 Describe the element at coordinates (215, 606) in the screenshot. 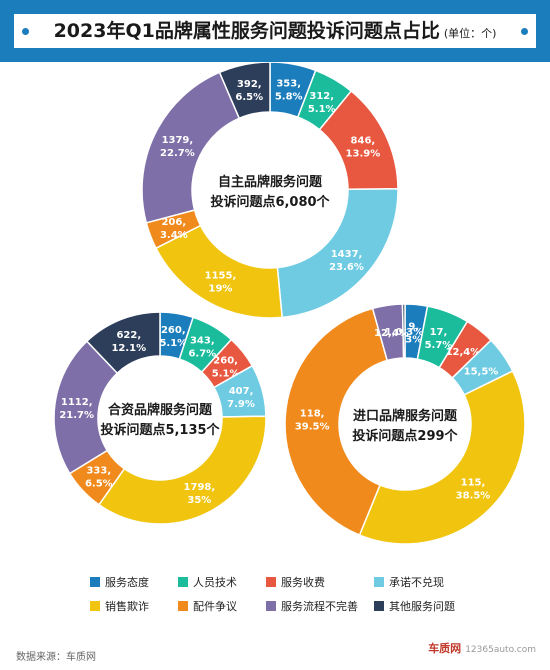

I see `legend-label-6: 配件争议` at that location.